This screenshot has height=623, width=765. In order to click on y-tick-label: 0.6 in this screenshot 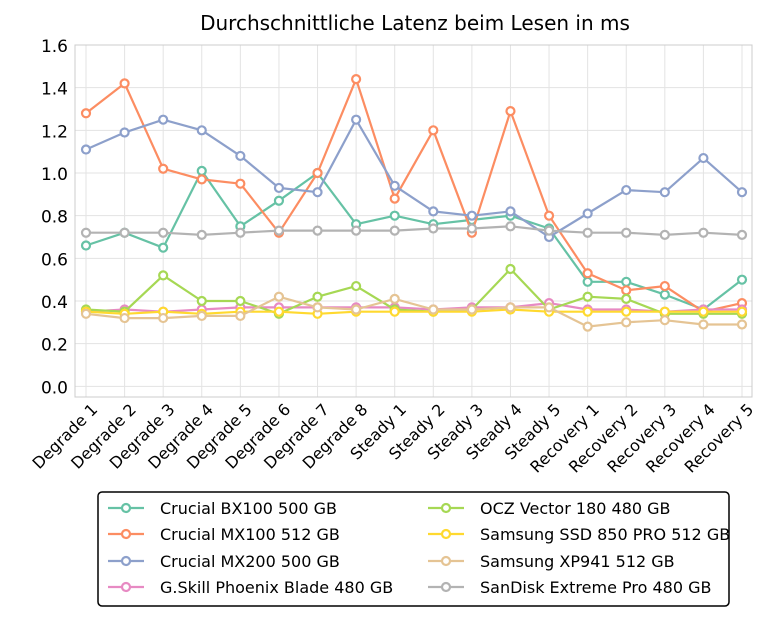, I will do `click(54, 260)`.